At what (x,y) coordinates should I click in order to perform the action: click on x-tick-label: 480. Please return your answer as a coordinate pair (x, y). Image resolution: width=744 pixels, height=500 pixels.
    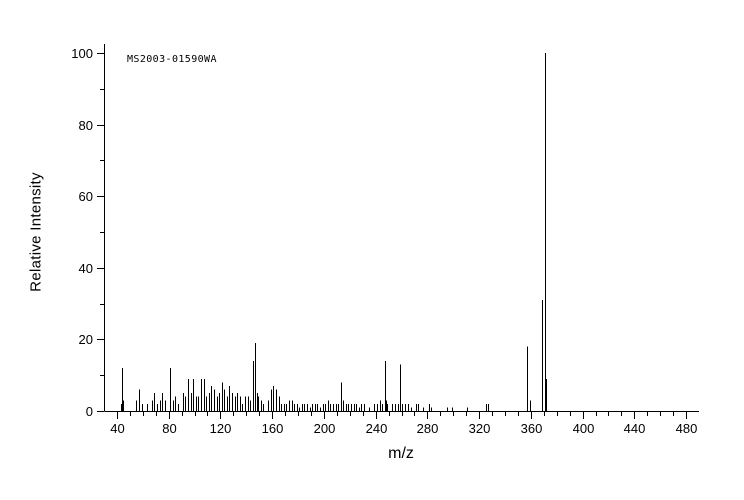
    Looking at the image, I should click on (687, 428).